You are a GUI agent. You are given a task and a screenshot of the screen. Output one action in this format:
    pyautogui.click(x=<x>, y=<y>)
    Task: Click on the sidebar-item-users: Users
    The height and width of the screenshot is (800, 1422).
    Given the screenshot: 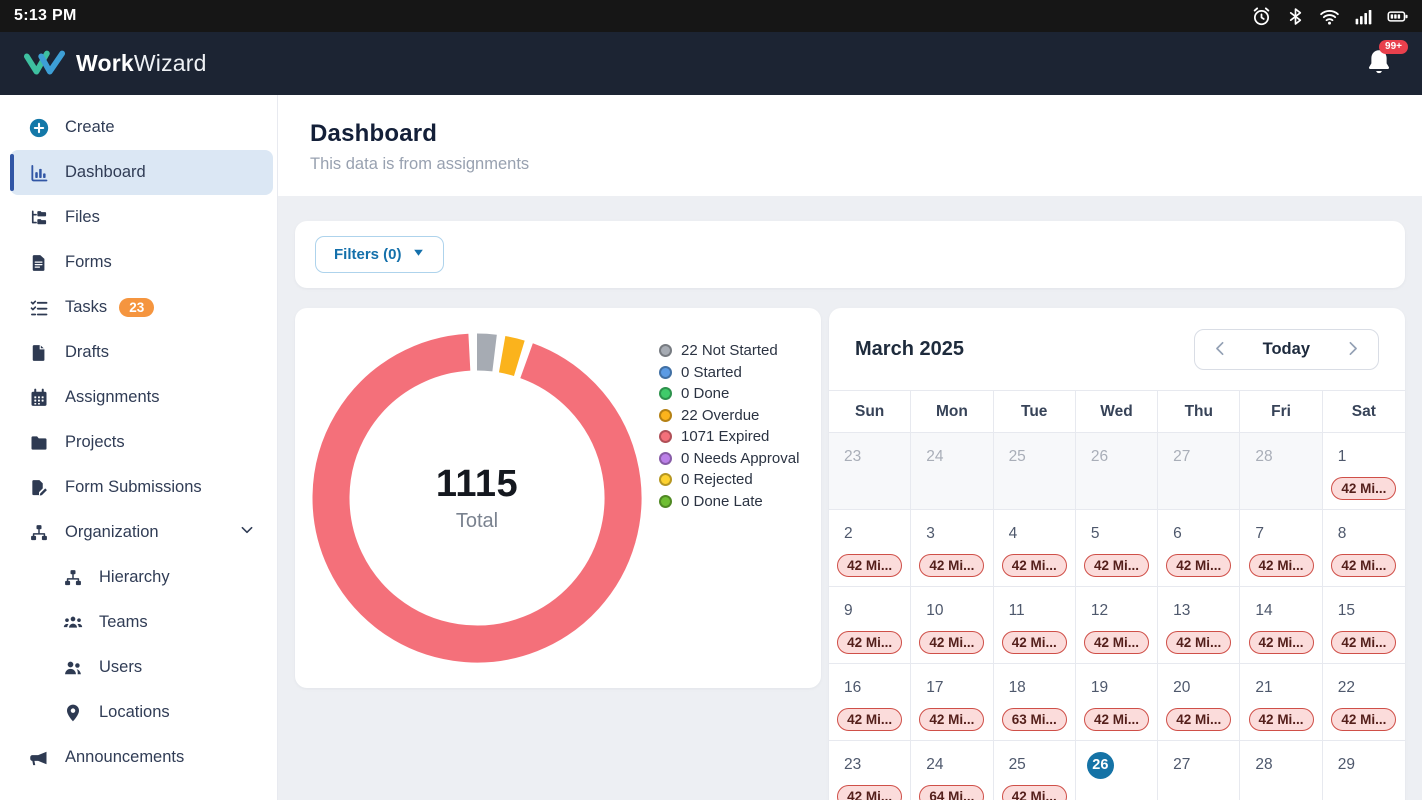 What is the action you would take?
    pyautogui.click(x=138, y=667)
    